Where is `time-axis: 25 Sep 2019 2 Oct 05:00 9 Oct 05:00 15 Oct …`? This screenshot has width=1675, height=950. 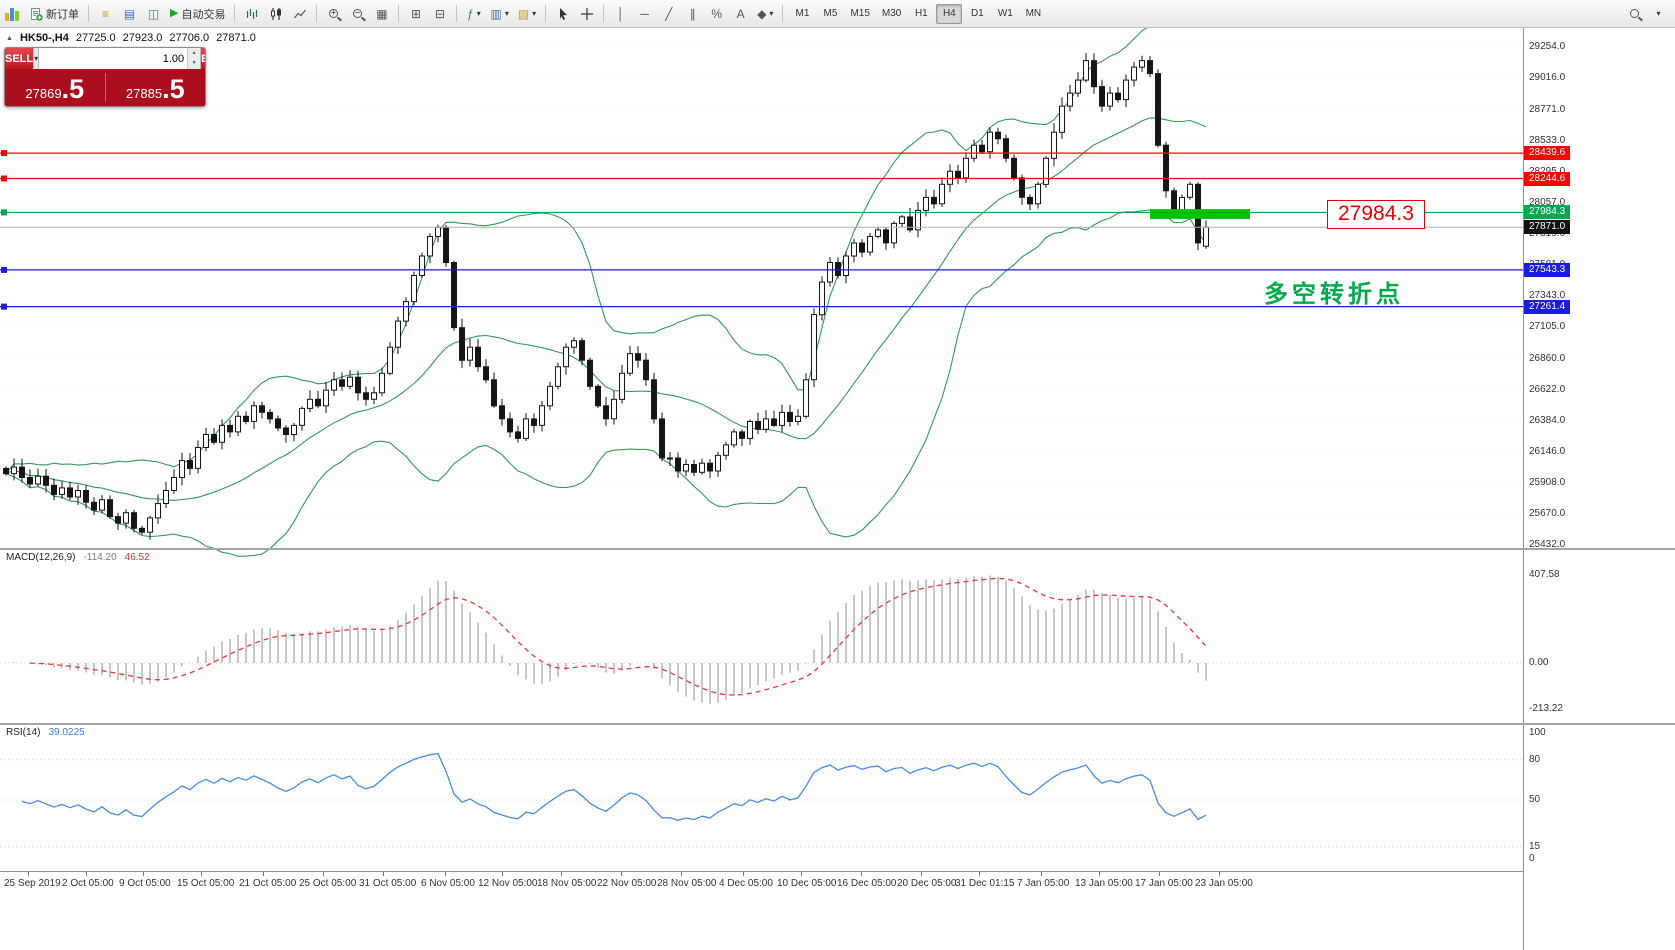
time-axis: 25 Sep 2019 2 Oct 05:00 9 Oct 05:00 15 Oct … is located at coordinates (761, 882).